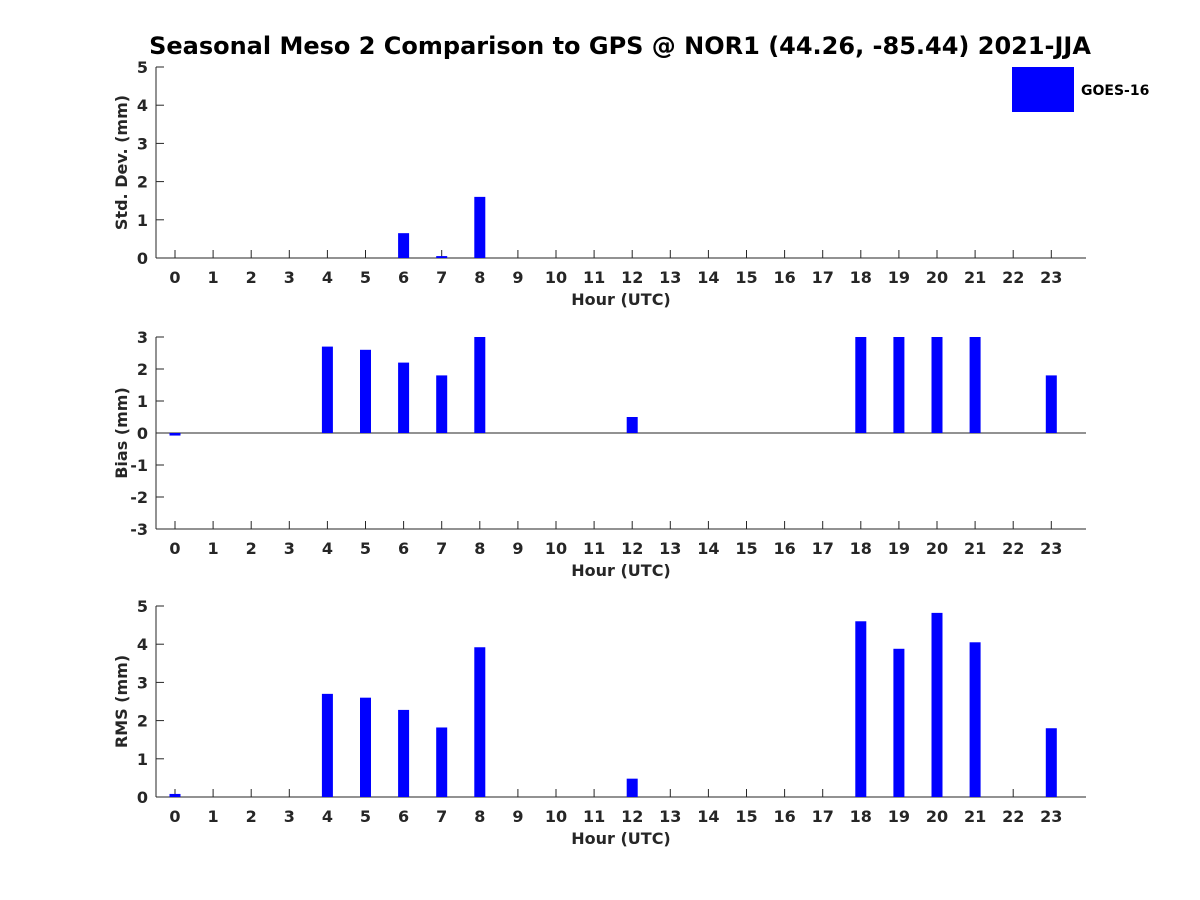  What do you see at coordinates (121, 162) in the screenshot?
I see `y-axis-label: Std. Dev. (mm)` at bounding box center [121, 162].